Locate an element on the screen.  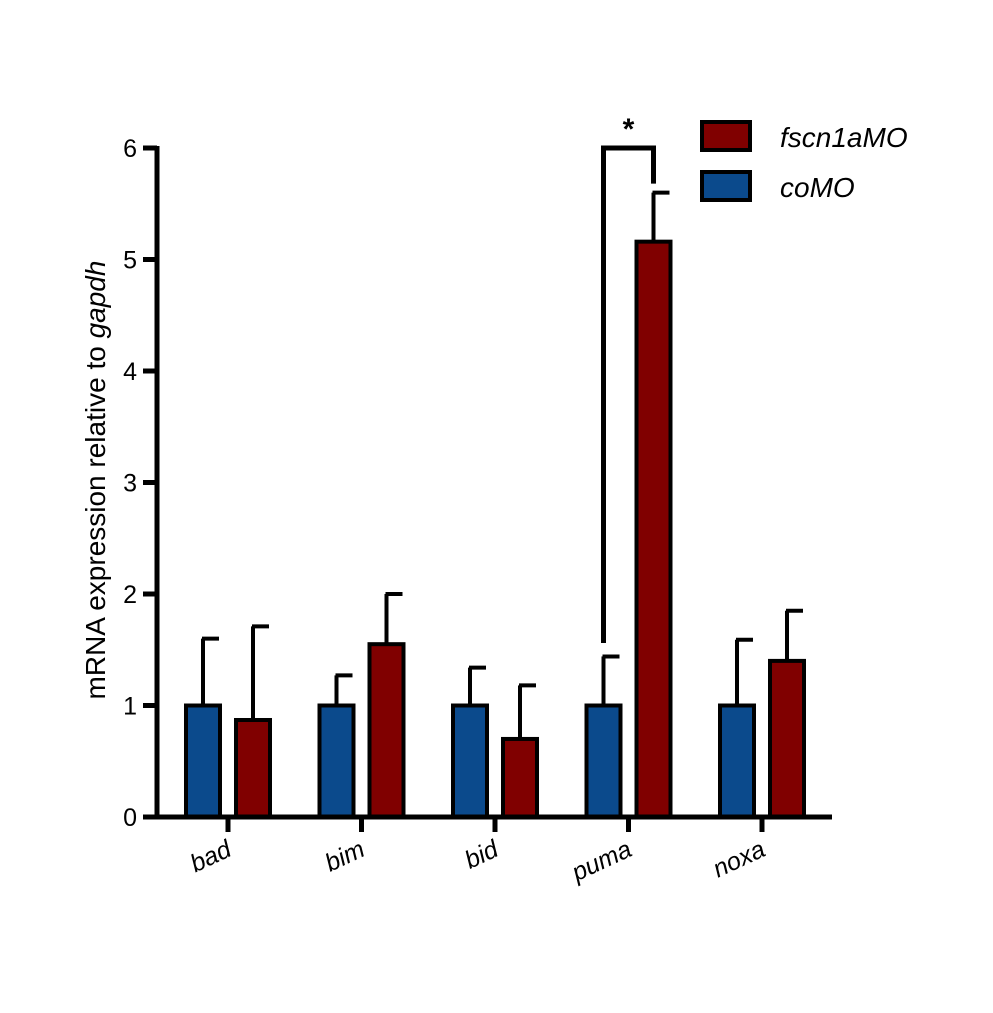
bar-como-puma is located at coordinates (603, 761).